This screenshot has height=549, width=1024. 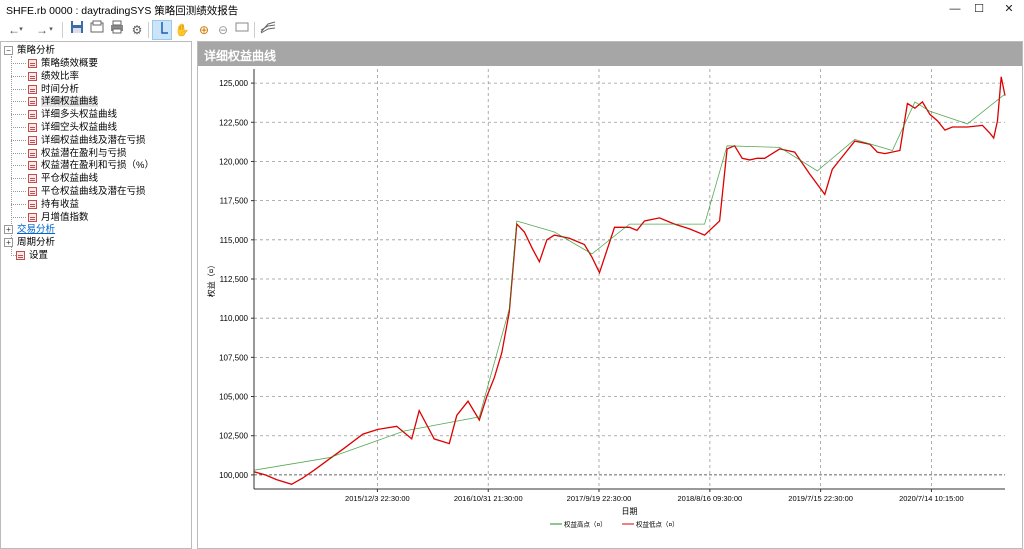 What do you see at coordinates (36, 242) in the screenshot?
I see `tree-node-label: 周期分析` at bounding box center [36, 242].